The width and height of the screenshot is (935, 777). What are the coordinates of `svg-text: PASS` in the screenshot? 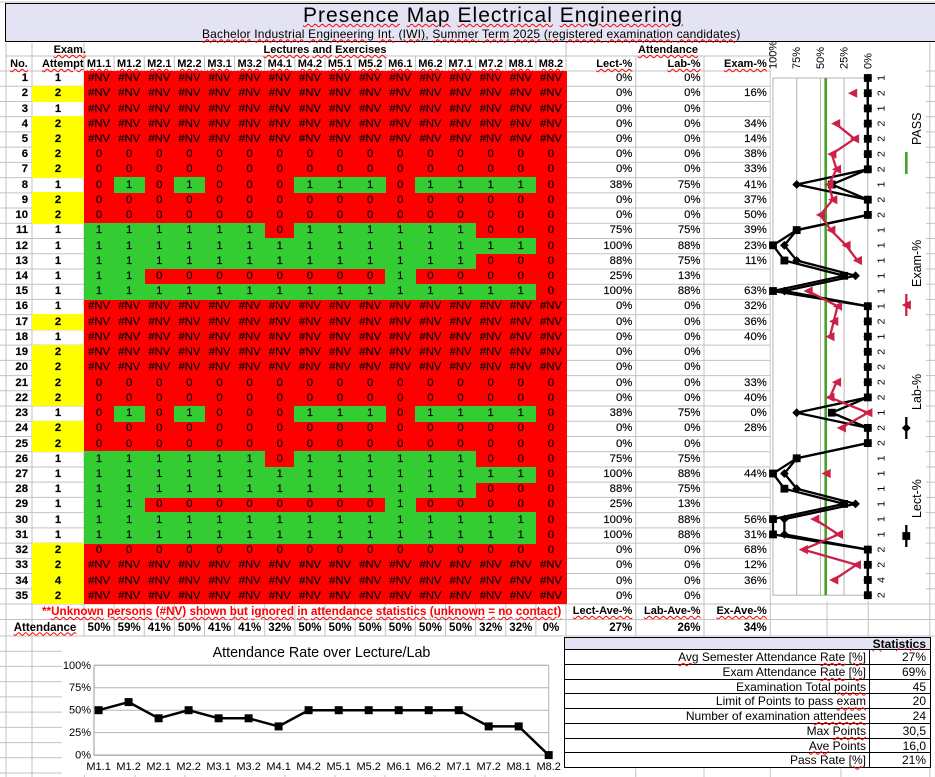 It's located at (917, 129).